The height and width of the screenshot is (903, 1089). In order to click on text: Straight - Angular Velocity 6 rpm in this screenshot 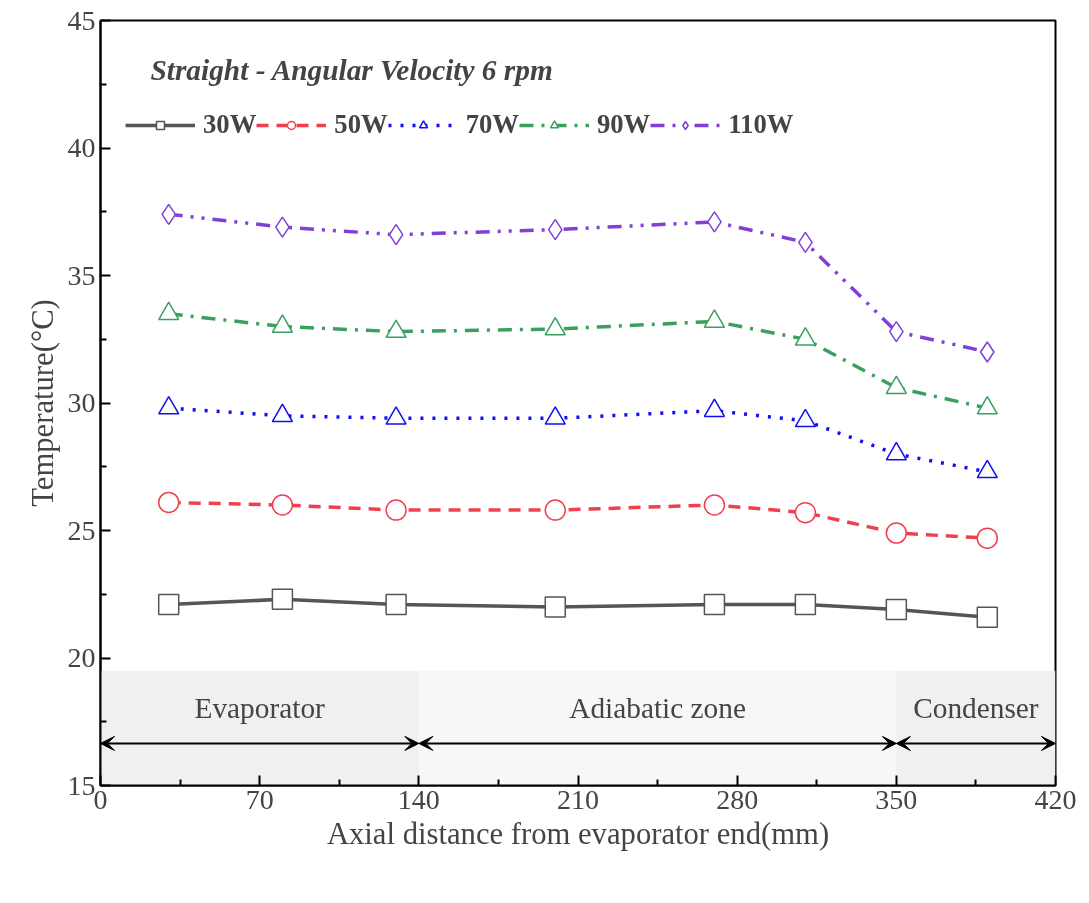, I will do `click(351, 69)`.